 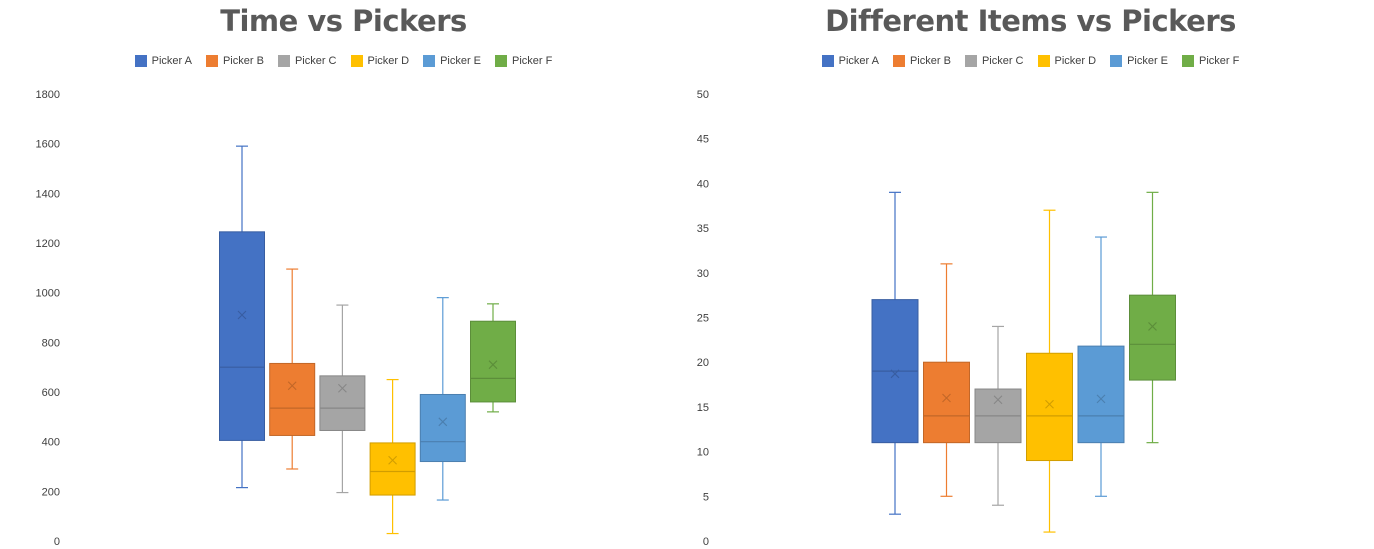 What do you see at coordinates (703, 453) in the screenshot?
I see `y-tick-label: 10` at bounding box center [703, 453].